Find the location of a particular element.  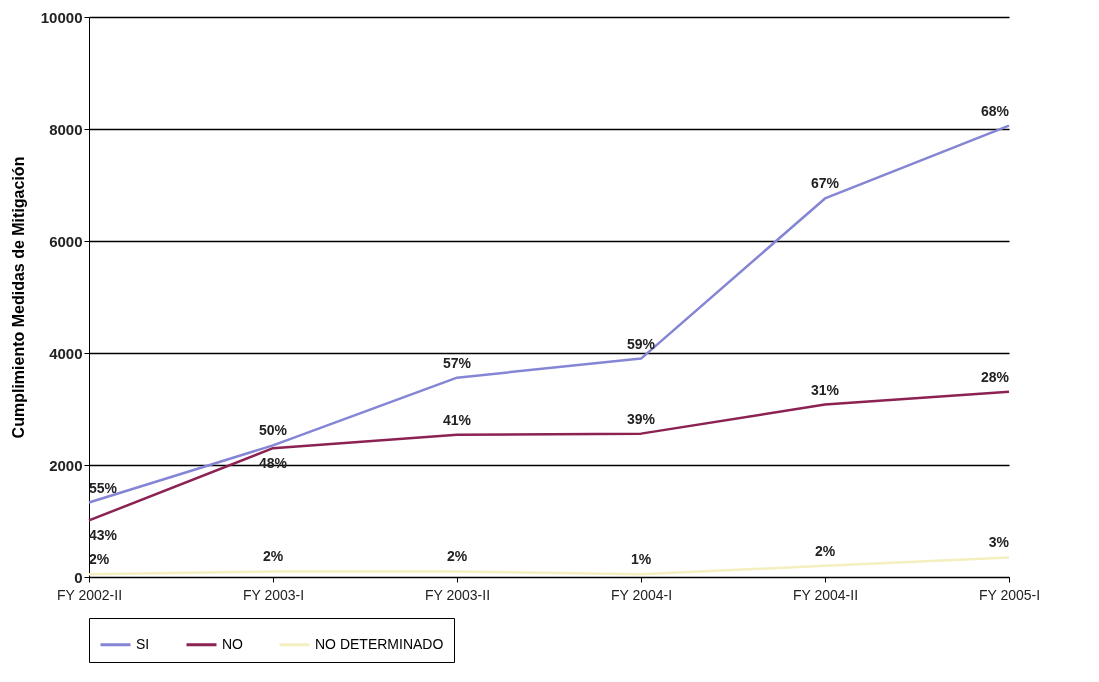

y-tick-label: 2000 is located at coordinates (66, 465).